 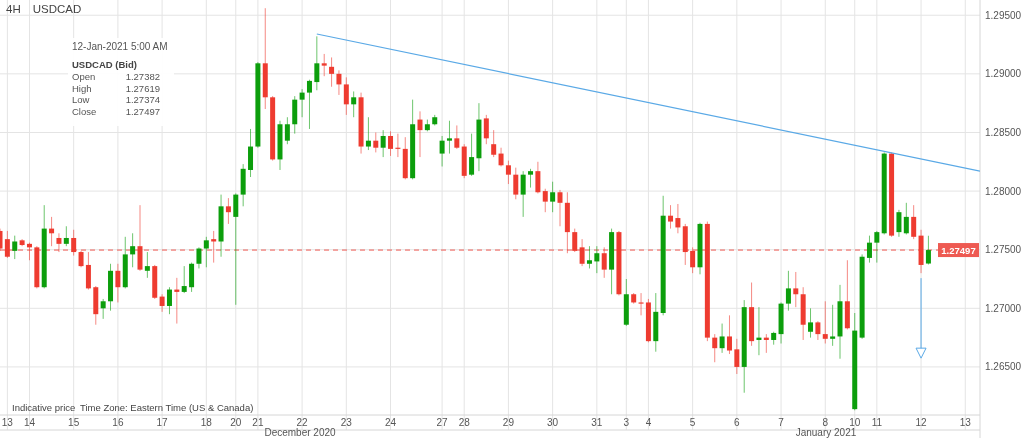 I want to click on x-tick-label: 4, so click(x=648, y=422).